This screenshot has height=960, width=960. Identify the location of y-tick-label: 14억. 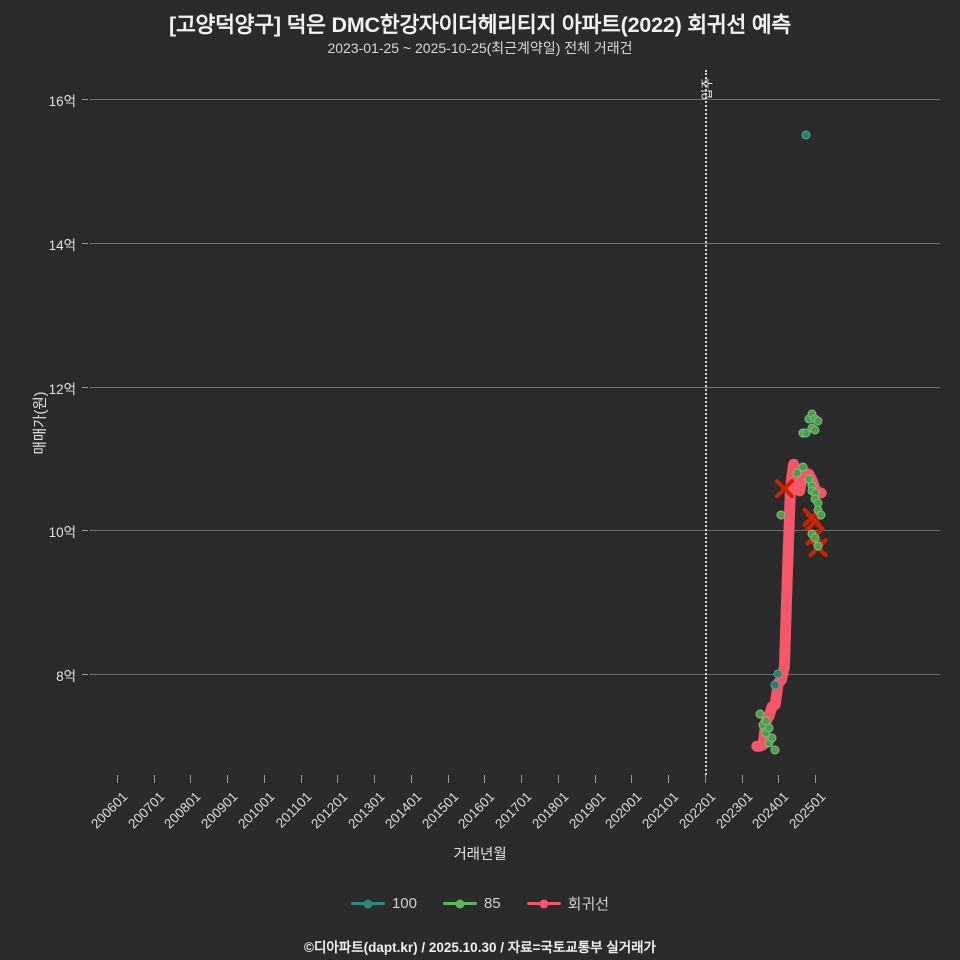
(62, 245).